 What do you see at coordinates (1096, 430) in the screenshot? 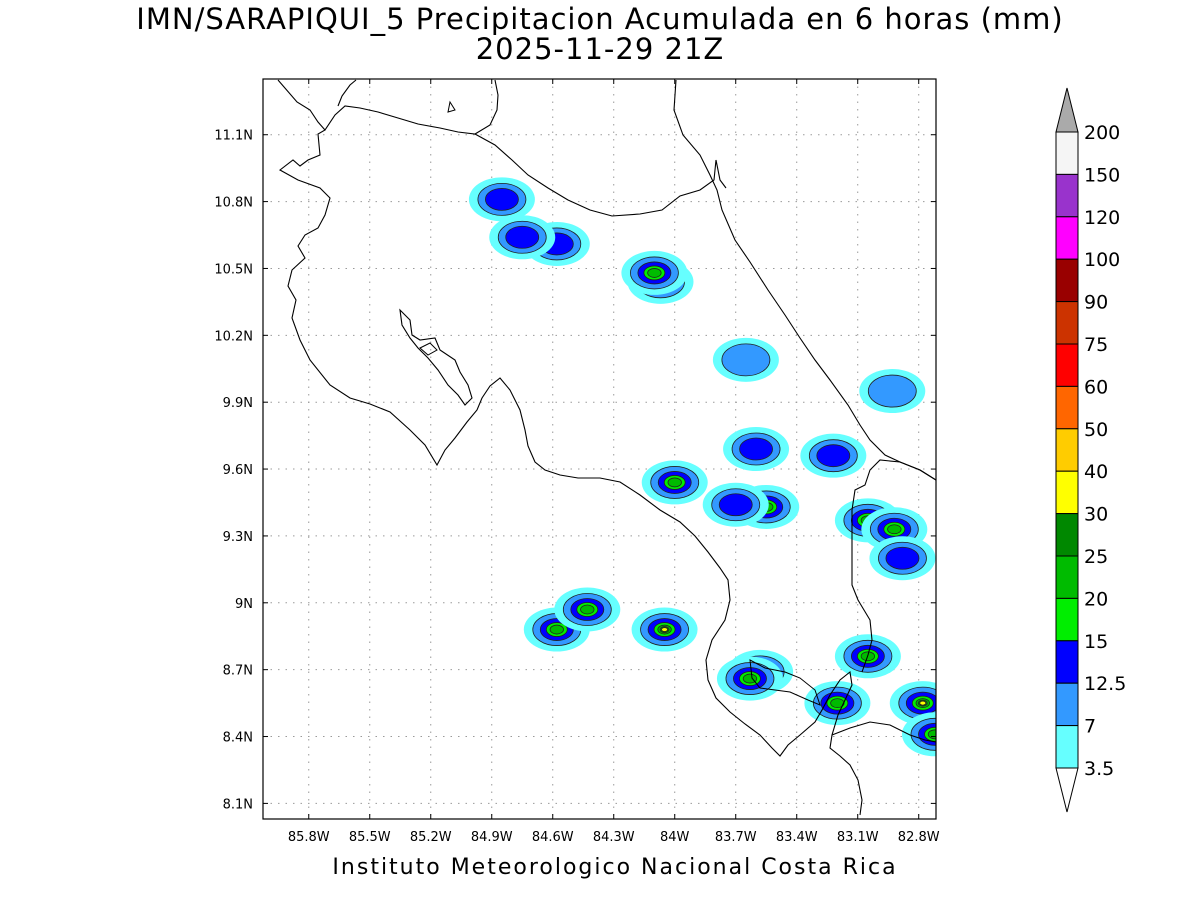
I see `legend-level-label: 50` at bounding box center [1096, 430].